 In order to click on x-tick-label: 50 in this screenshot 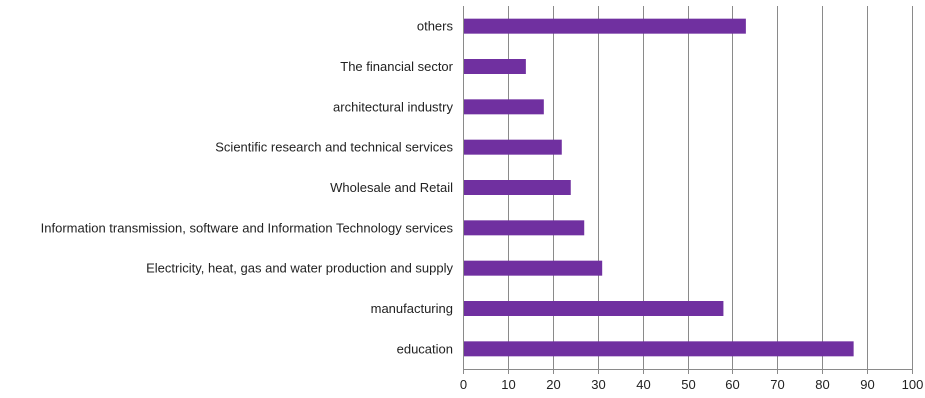, I will do `click(688, 384)`.